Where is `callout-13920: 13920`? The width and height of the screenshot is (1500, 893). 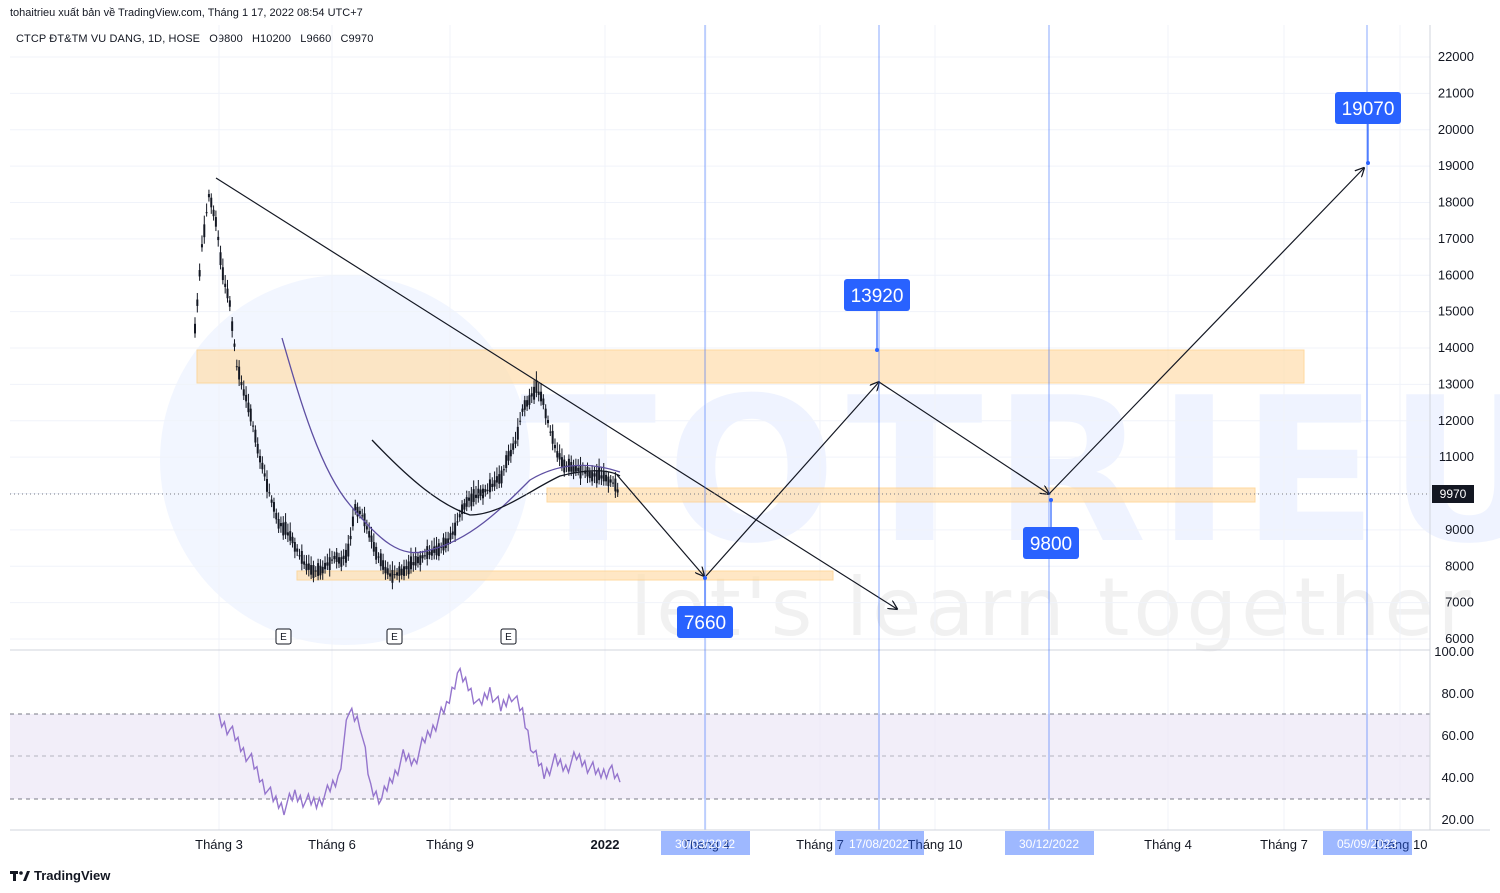
callout-13920: 13920 is located at coordinates (877, 315).